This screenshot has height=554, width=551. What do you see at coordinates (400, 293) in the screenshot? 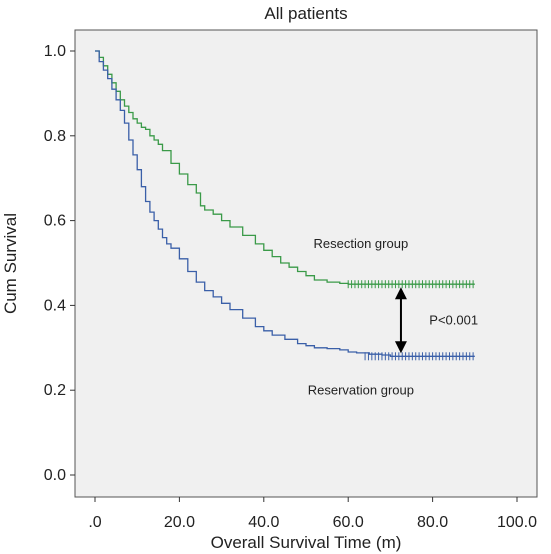
I see `arrow-head-up` at bounding box center [400, 293].